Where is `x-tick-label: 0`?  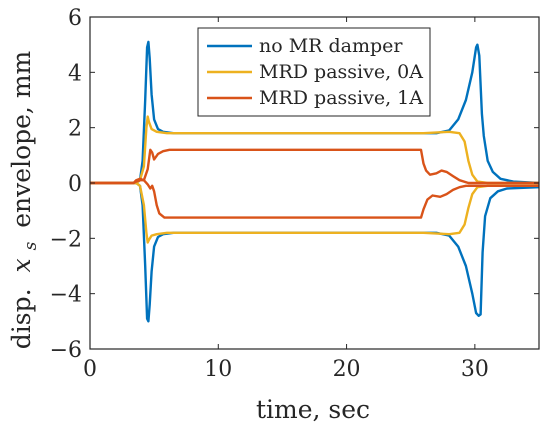 x-tick-label: 0 is located at coordinates (90, 369).